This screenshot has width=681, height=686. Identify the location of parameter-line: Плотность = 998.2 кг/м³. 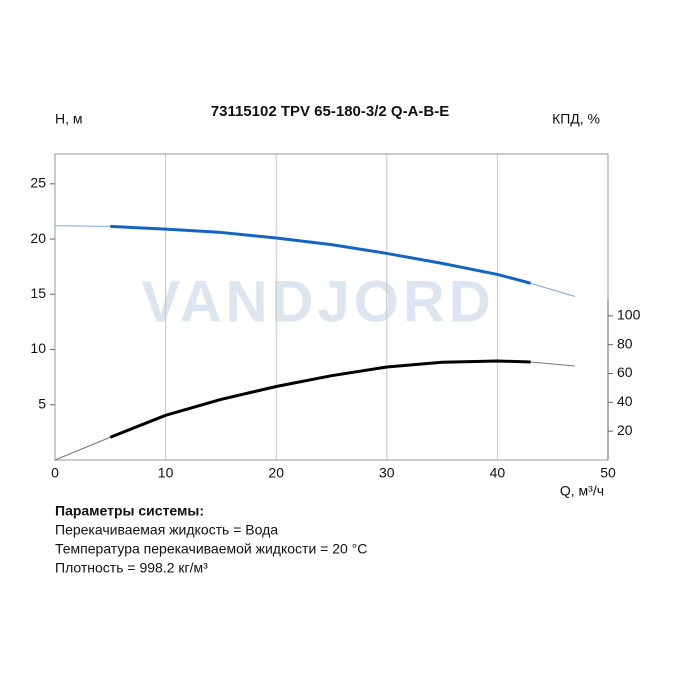
(131, 568).